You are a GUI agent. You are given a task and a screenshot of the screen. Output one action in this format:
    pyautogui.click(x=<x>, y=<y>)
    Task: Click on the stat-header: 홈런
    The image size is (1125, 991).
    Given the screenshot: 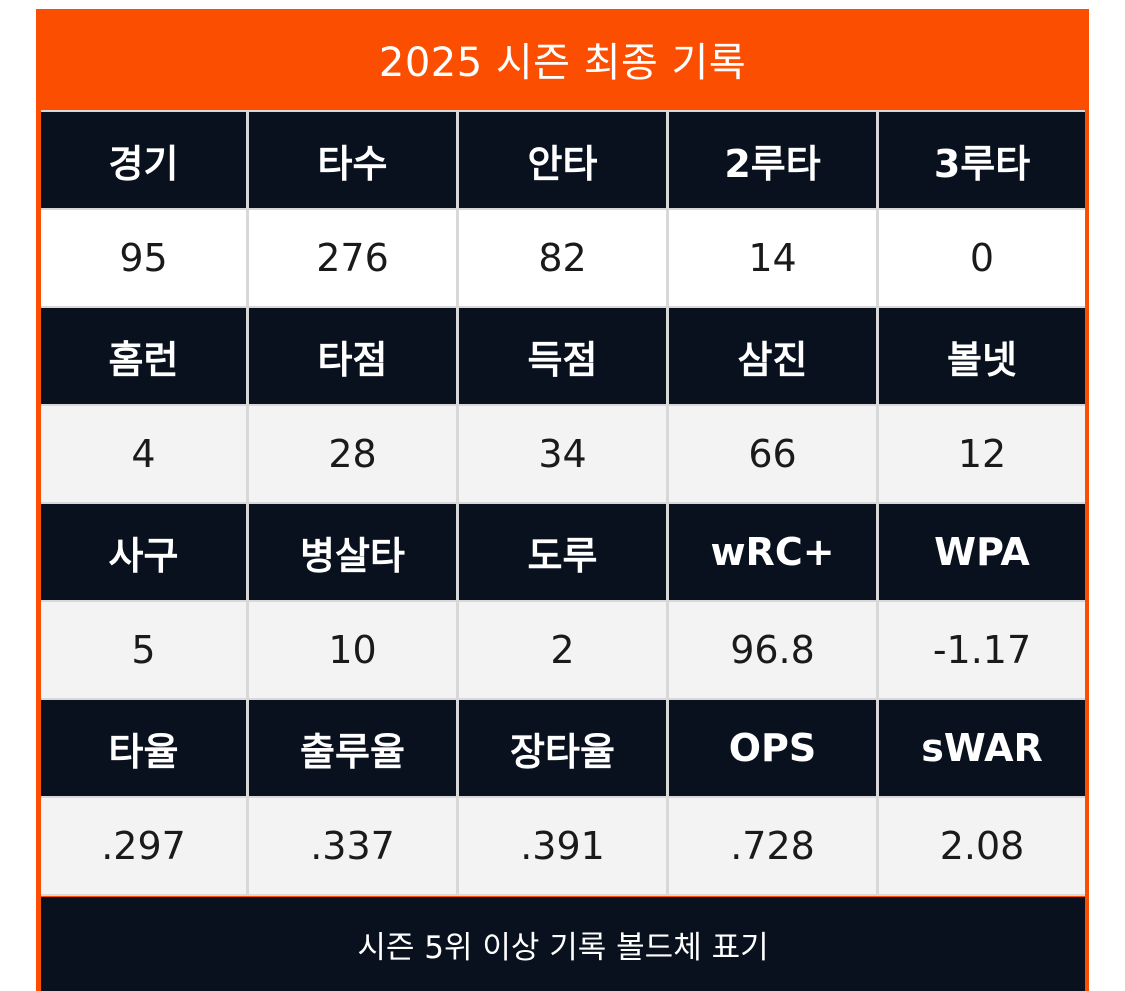 What is the action you would take?
    pyautogui.click(x=143, y=356)
    